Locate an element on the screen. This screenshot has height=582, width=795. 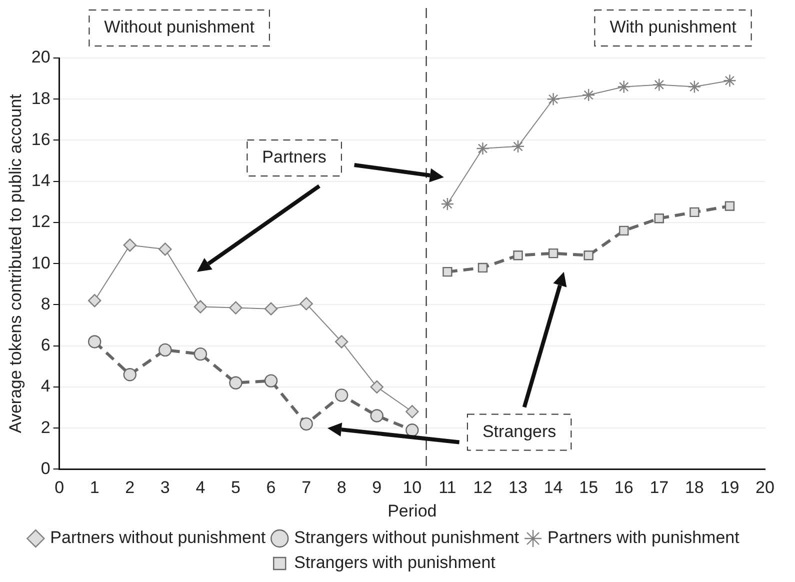
y-tick-label: 6 is located at coordinates (45, 345).